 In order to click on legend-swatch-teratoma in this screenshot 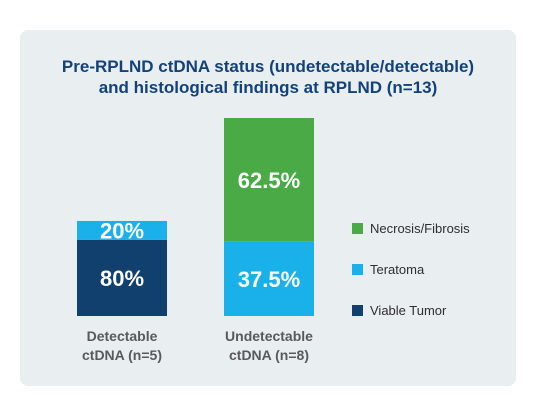, I will do `click(357, 269)`.